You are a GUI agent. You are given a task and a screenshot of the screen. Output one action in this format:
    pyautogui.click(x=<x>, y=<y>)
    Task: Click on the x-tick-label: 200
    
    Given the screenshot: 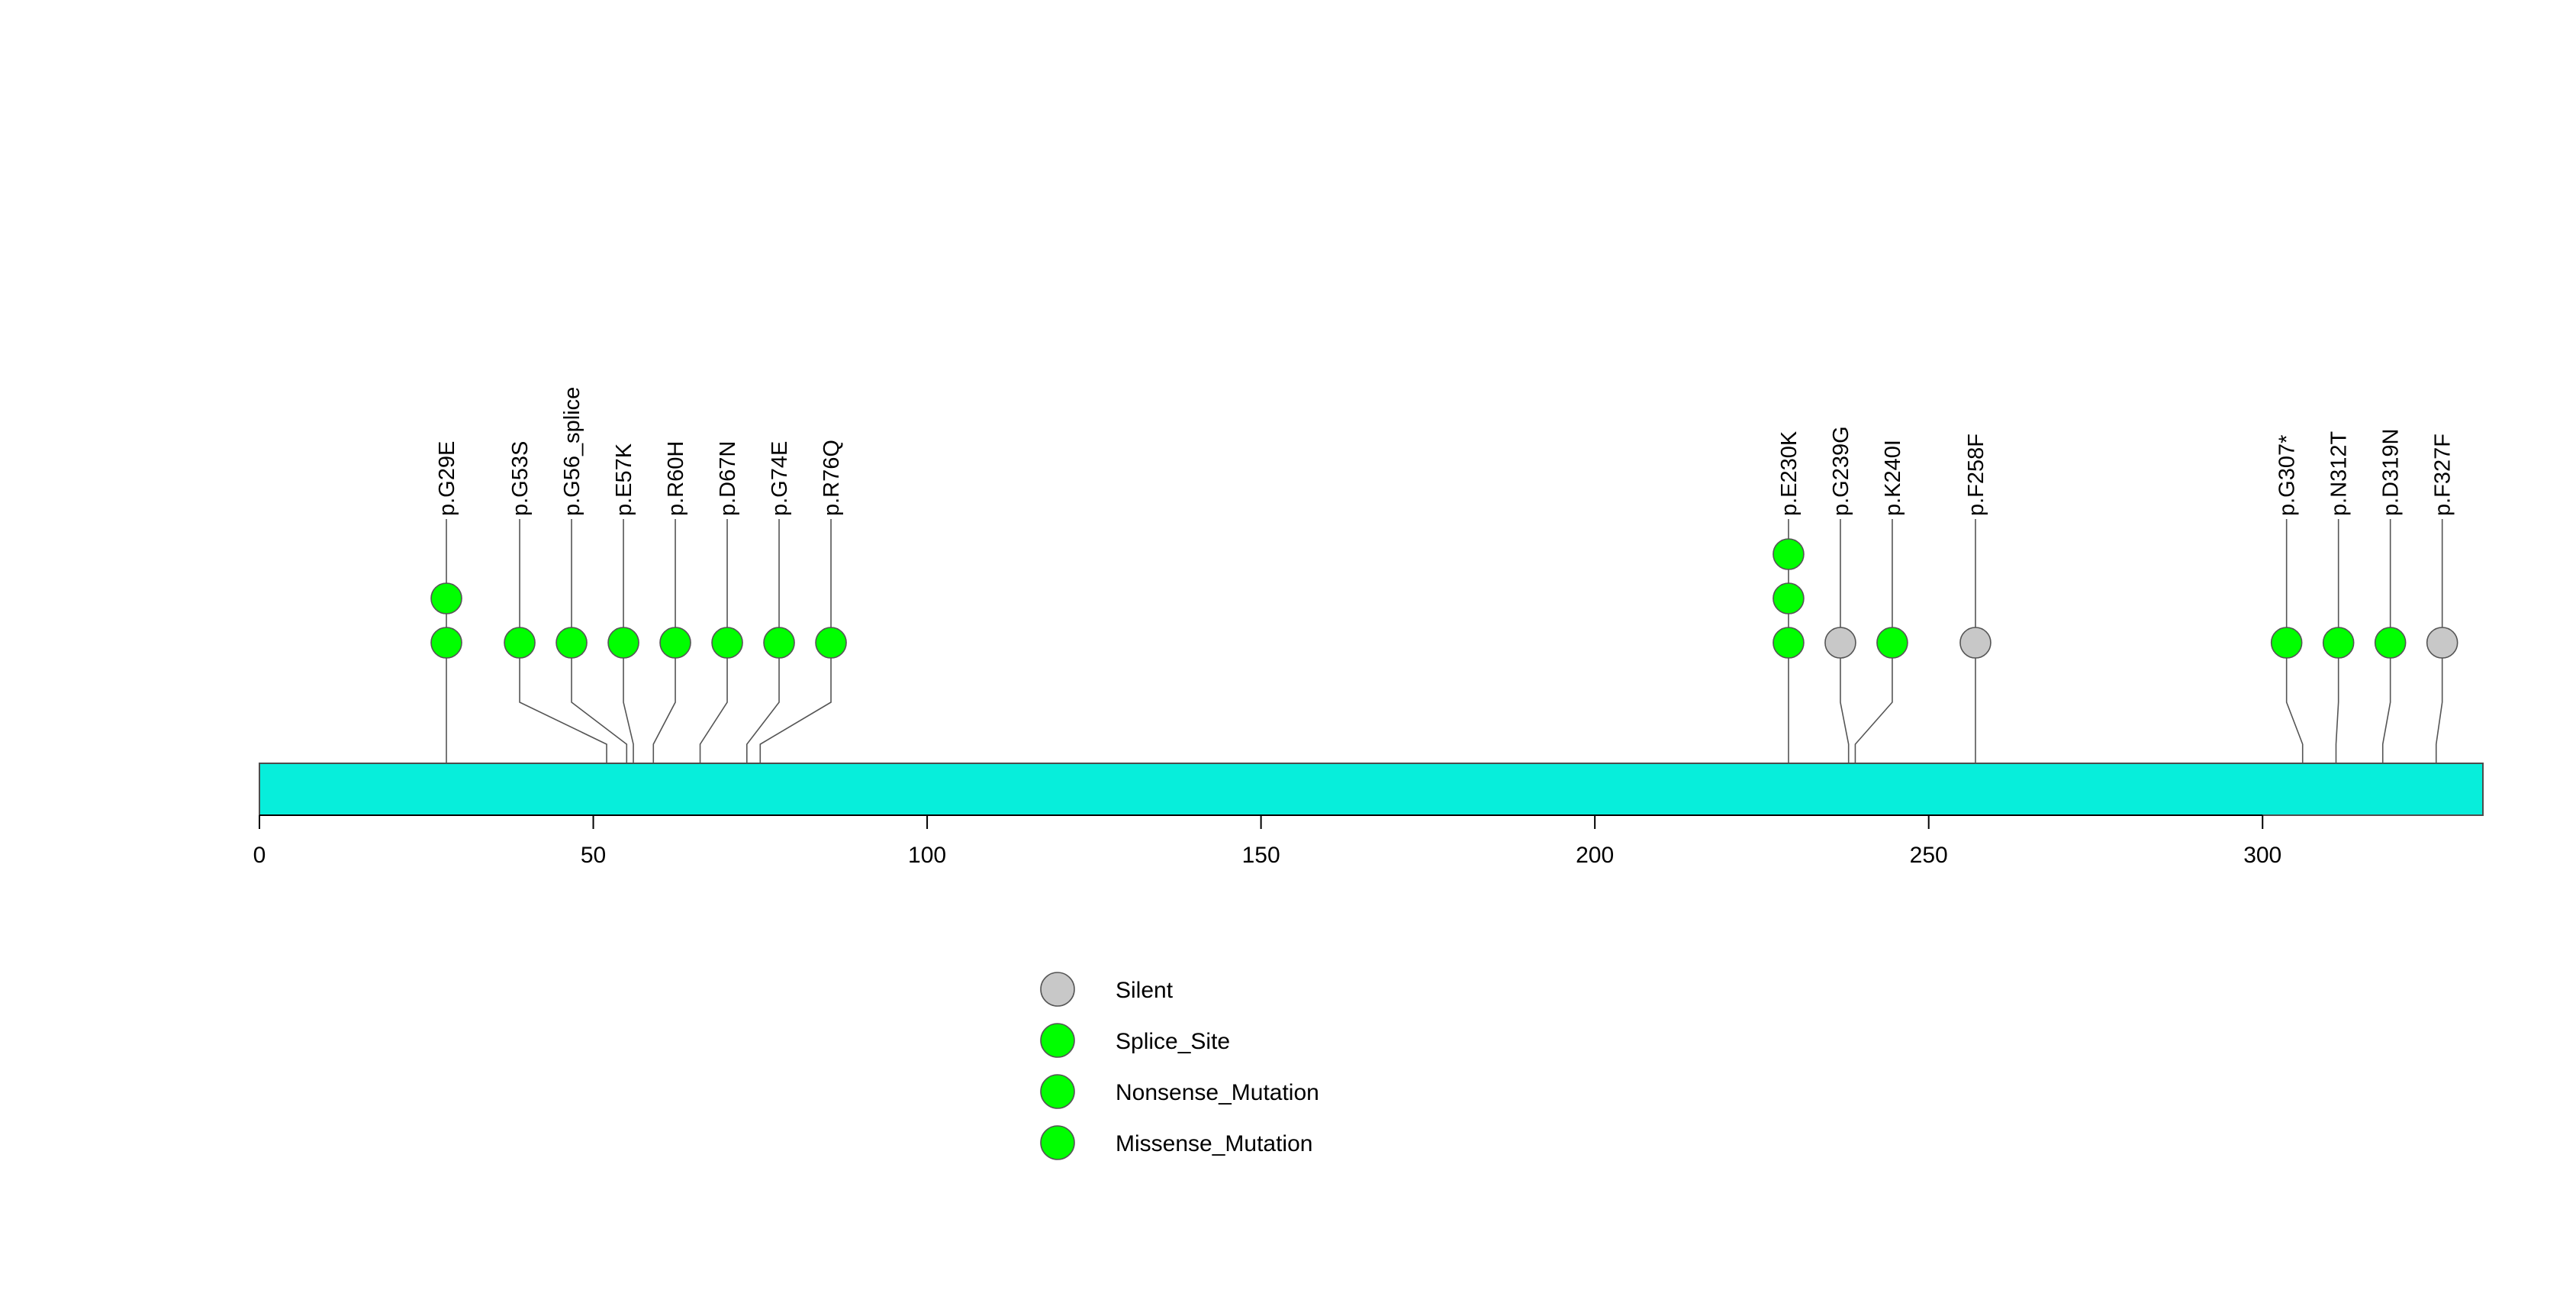 What is the action you would take?
    pyautogui.click(x=1595, y=856)
    